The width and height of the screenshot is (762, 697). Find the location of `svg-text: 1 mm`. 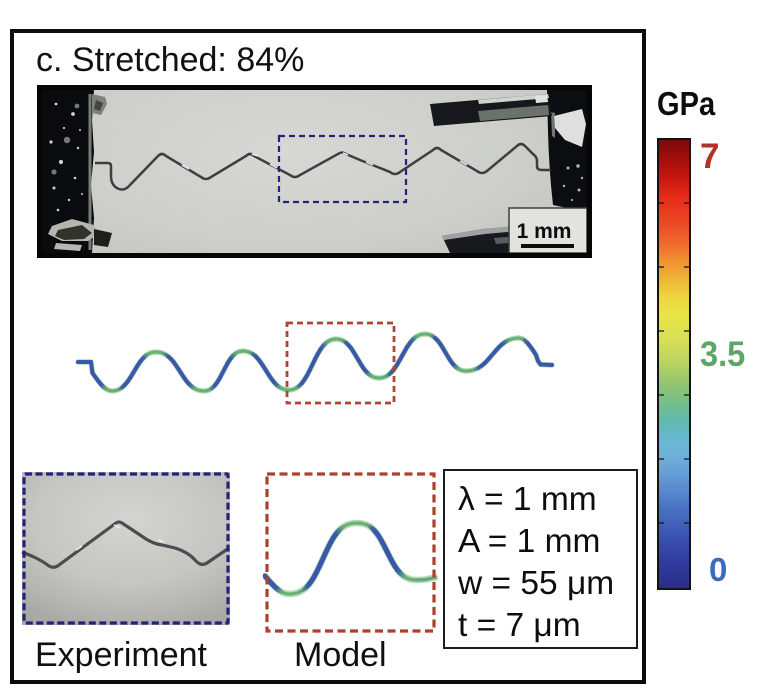

svg-text: 1 mm is located at coordinates (544, 231).